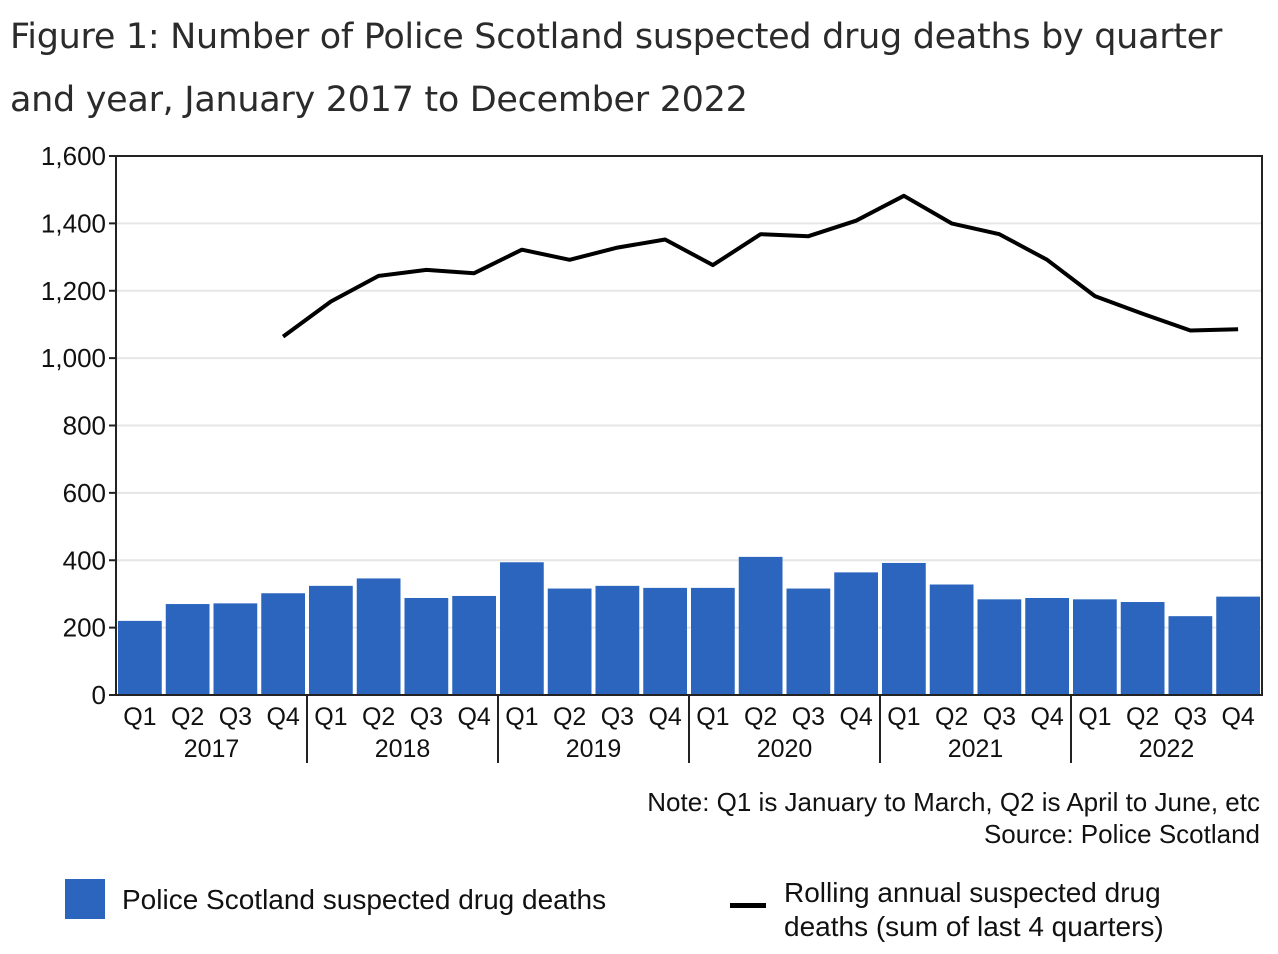 The image size is (1278, 954). Describe the element at coordinates (748, 905) in the screenshot. I see `legend-line-swatch` at that location.